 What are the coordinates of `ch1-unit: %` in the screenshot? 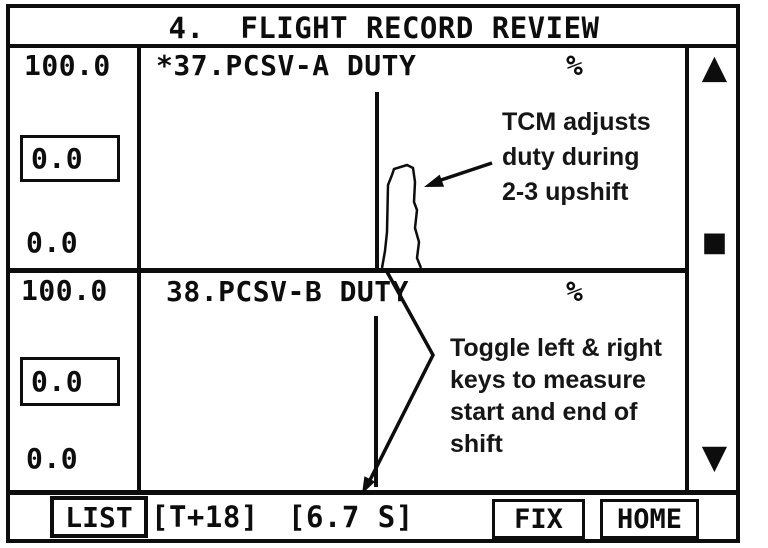 It's located at (575, 65).